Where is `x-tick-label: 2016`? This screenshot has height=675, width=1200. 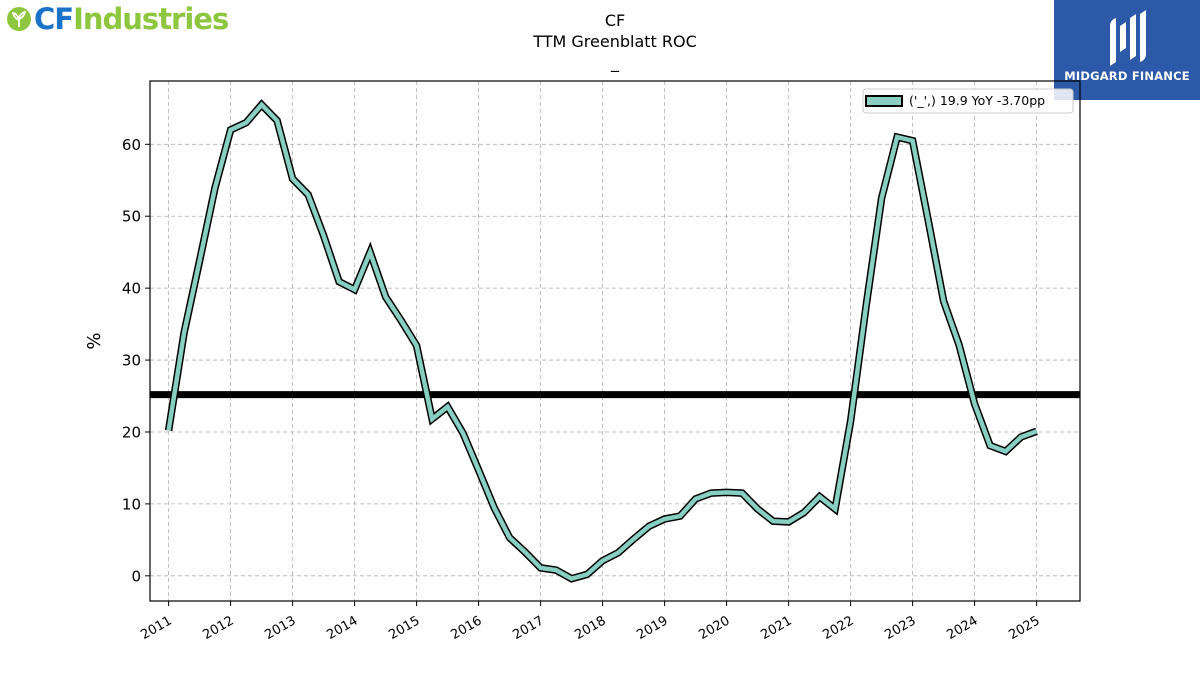
x-tick-label: 2016 is located at coordinates (466, 628).